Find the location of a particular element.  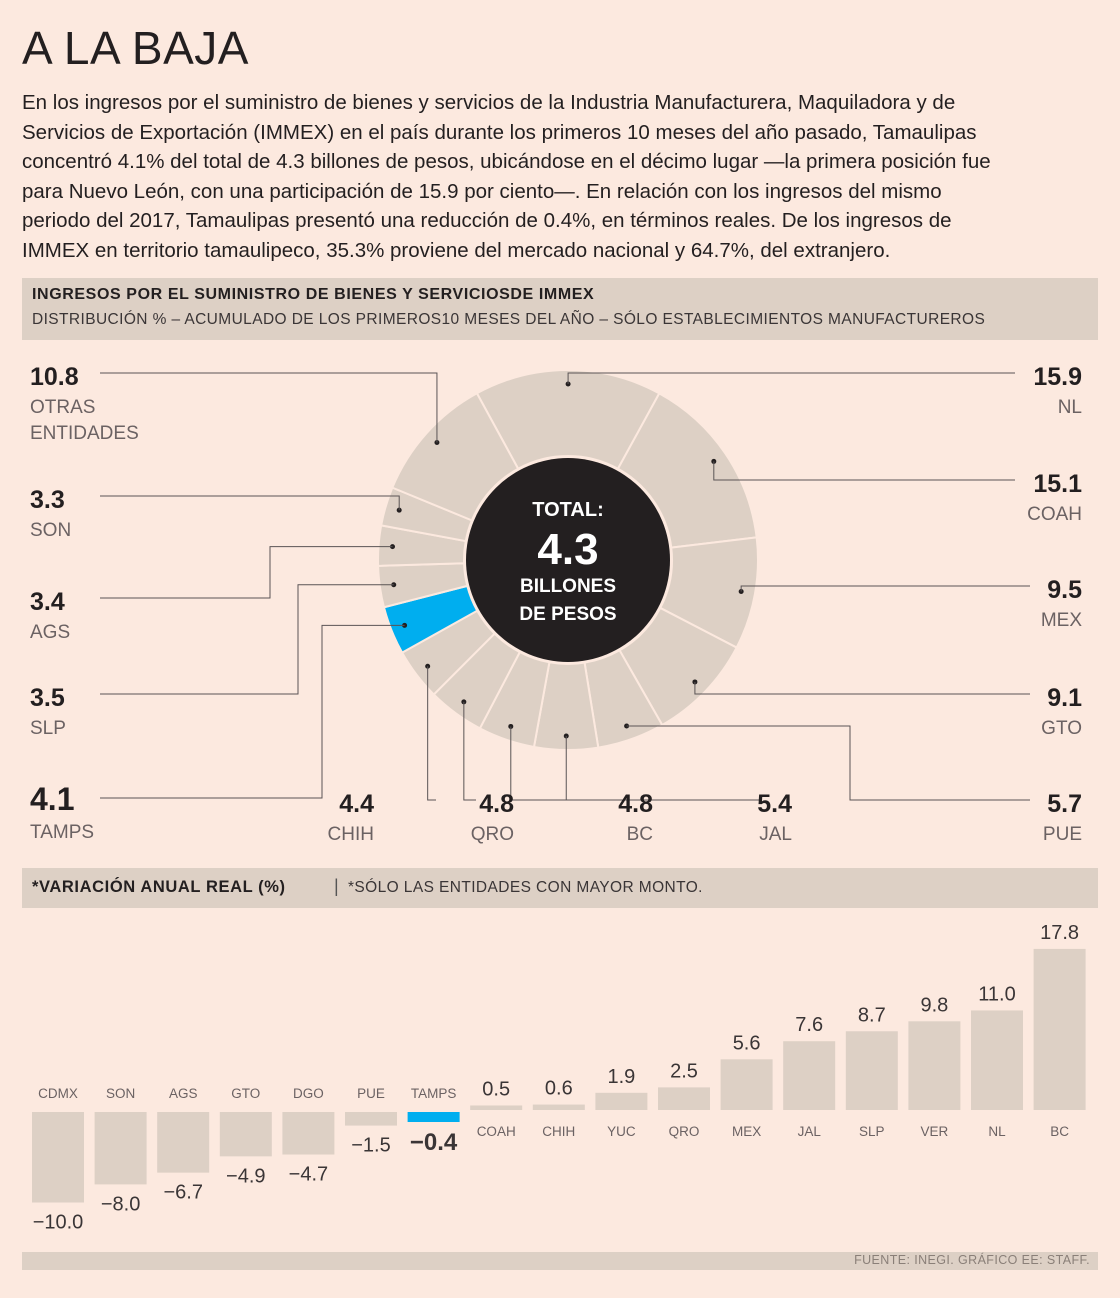

slice-label-otras-entidades: ENTIDADES is located at coordinates (84, 433).